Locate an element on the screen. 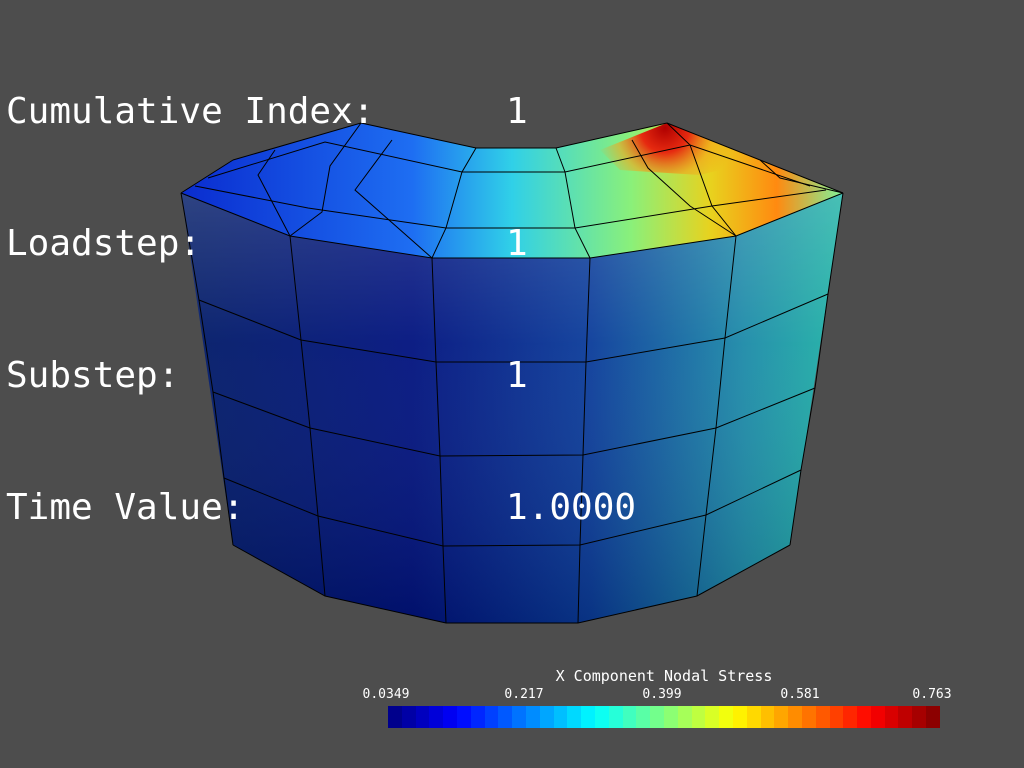 The width and height of the screenshot is (1024, 768). colorbar is located at coordinates (664, 717).